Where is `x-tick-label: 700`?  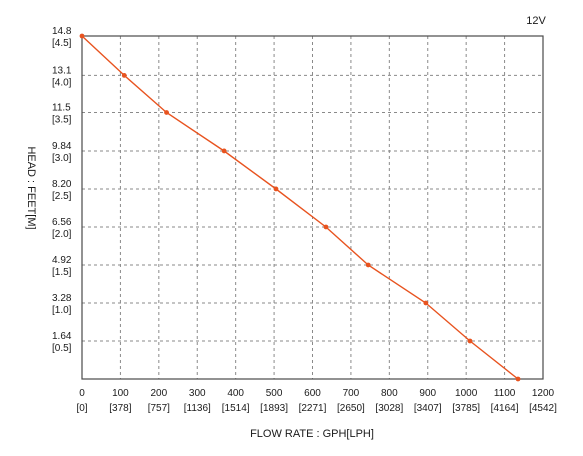 x-tick-label: 700 is located at coordinates (351, 393).